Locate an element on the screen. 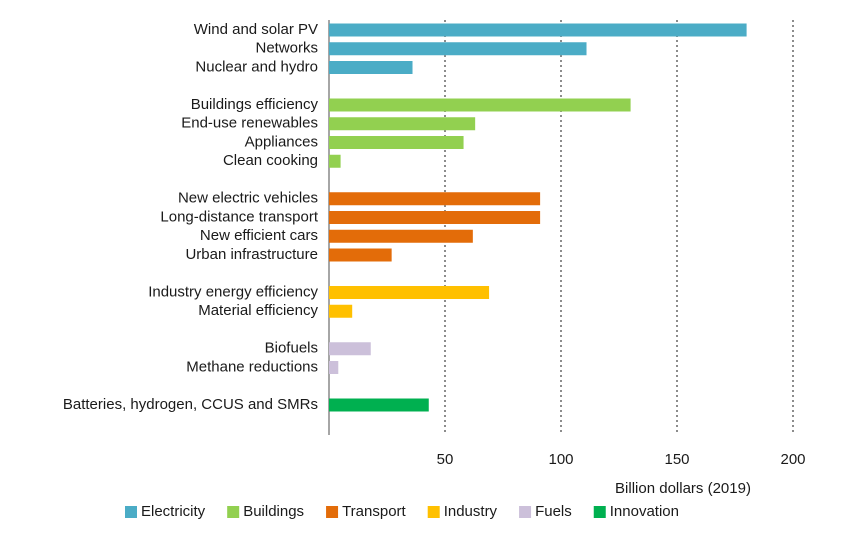  category-label: Batteries, hydrogen, CCUS and SMRs is located at coordinates (190, 404).